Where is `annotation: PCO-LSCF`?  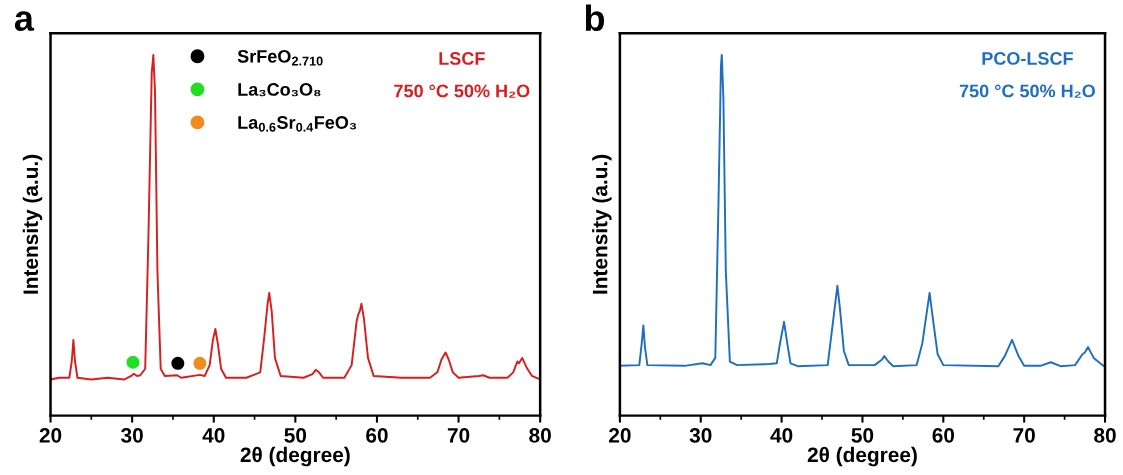 annotation: PCO-LSCF is located at coordinates (1027, 58).